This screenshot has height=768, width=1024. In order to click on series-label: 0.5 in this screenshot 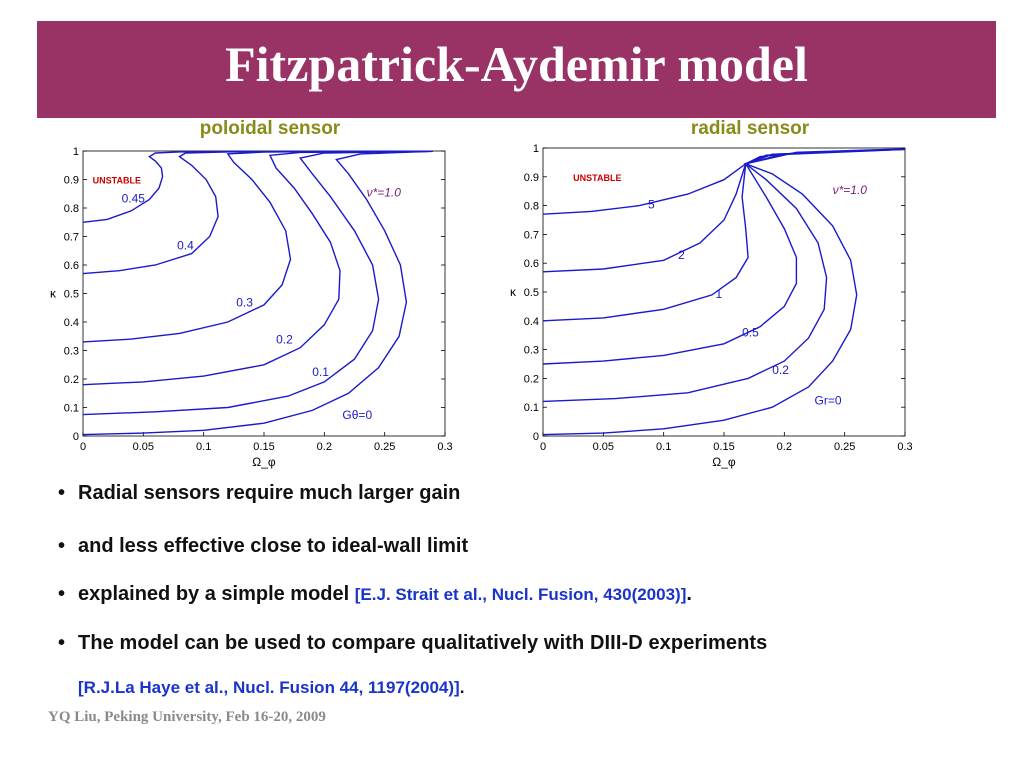, I will do `click(750, 333)`.